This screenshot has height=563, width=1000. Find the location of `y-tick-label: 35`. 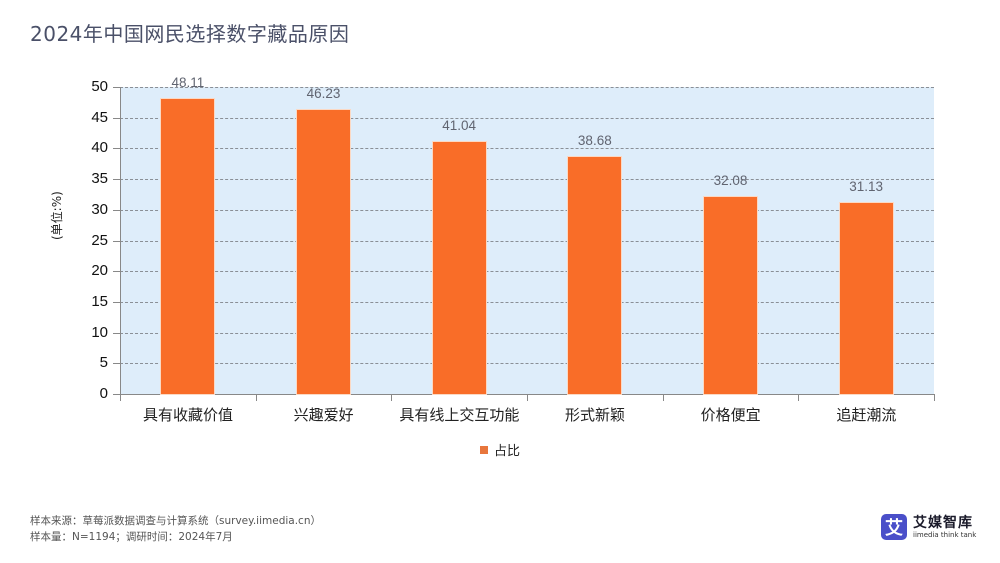

y-tick-label: 35 is located at coordinates (99, 179).